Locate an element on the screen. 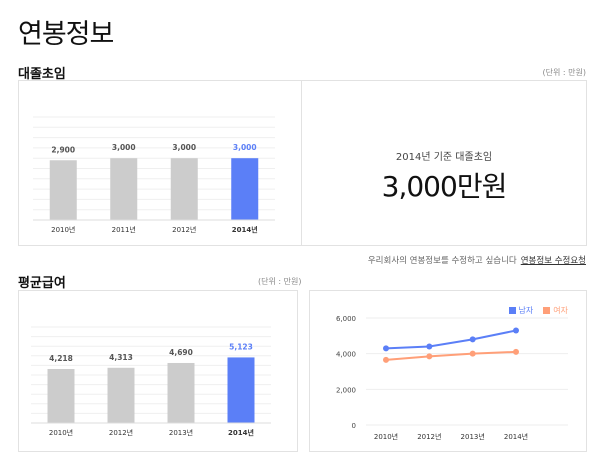  page-title: 연봉정보 is located at coordinates (66, 34).